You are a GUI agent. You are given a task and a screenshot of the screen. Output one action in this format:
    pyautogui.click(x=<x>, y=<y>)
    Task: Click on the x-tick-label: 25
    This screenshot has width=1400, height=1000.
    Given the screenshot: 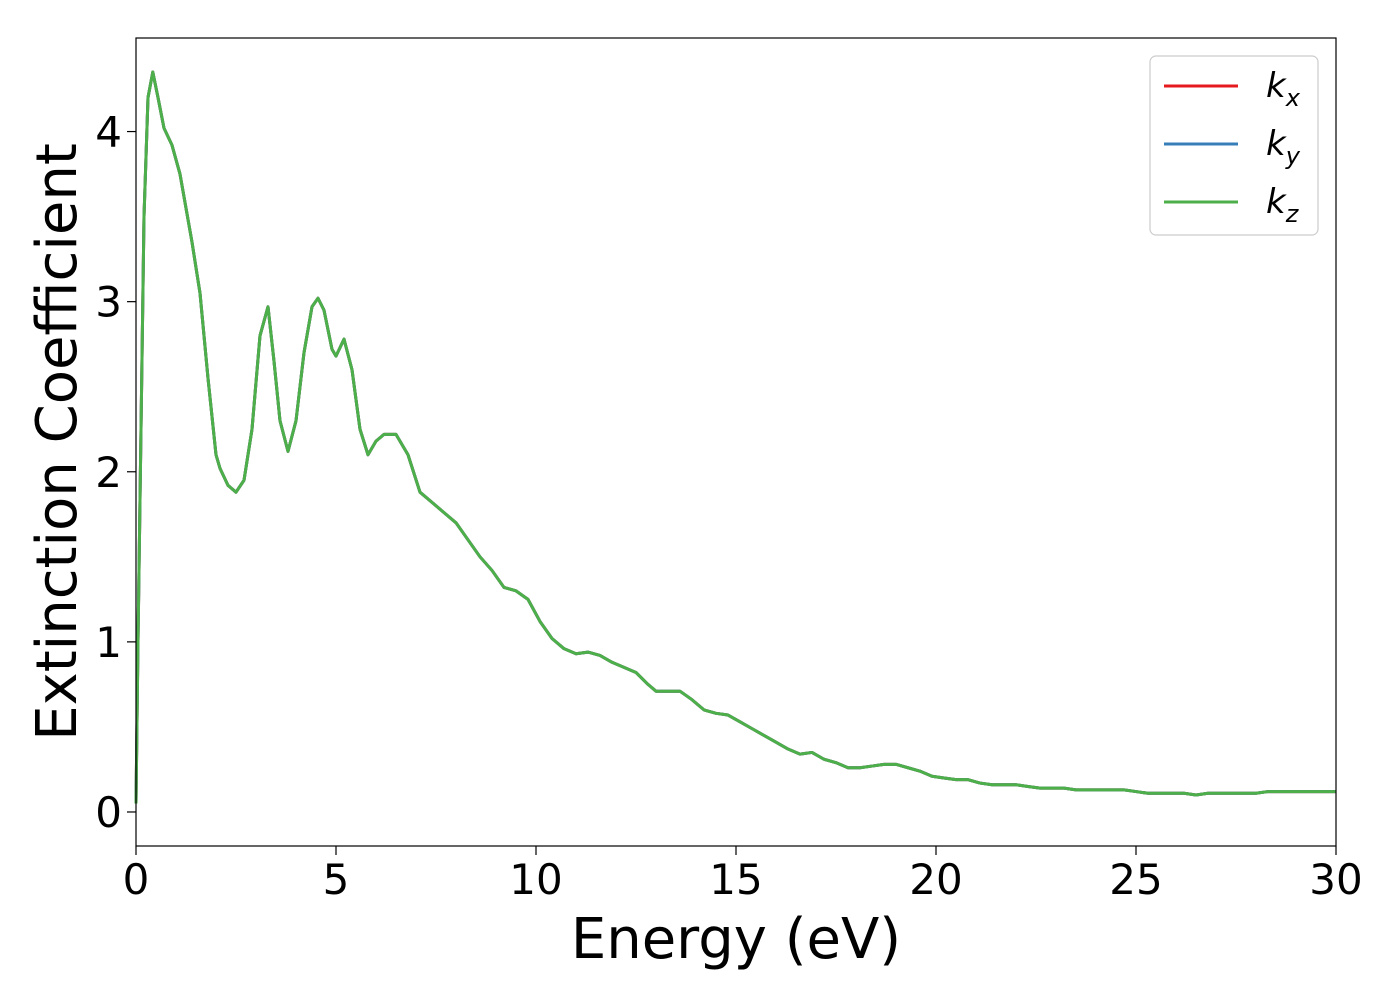 What is the action you would take?
    pyautogui.click(x=1135, y=879)
    